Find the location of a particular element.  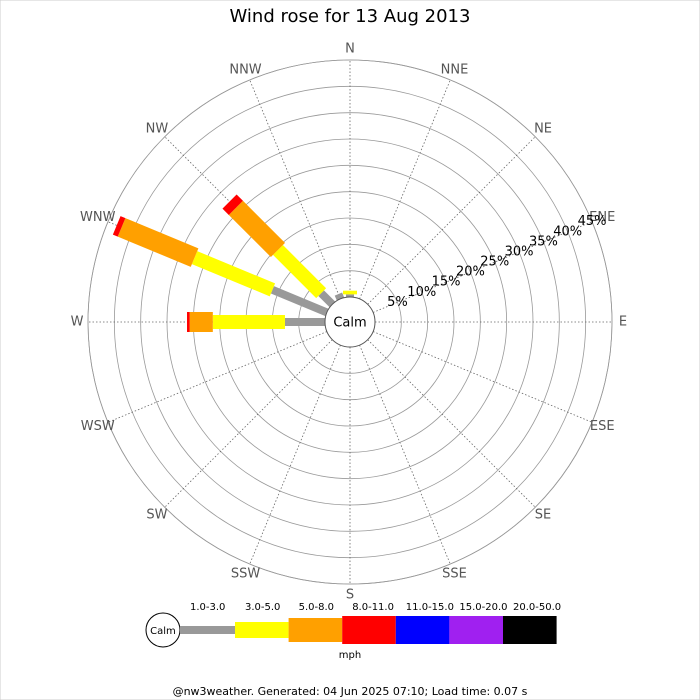

legend-calm-label: Calm is located at coordinates (163, 631).